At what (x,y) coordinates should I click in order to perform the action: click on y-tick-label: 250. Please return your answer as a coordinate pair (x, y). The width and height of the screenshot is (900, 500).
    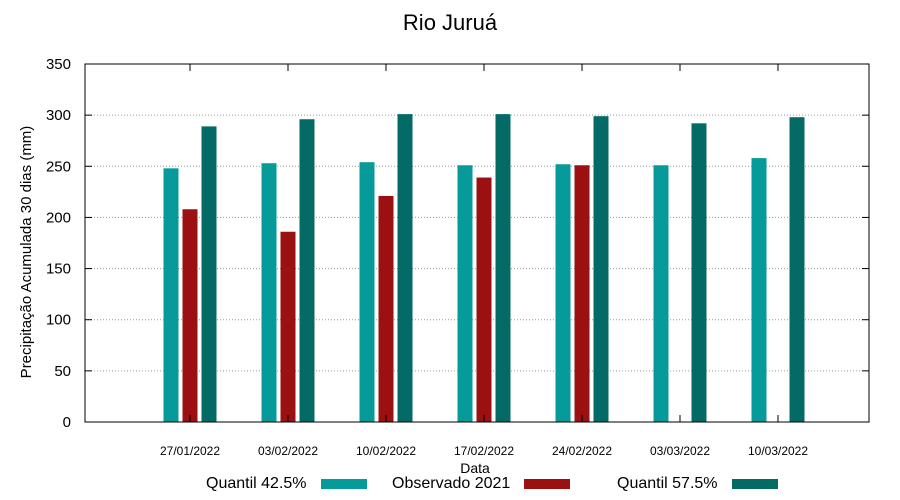
    Looking at the image, I should click on (58, 166).